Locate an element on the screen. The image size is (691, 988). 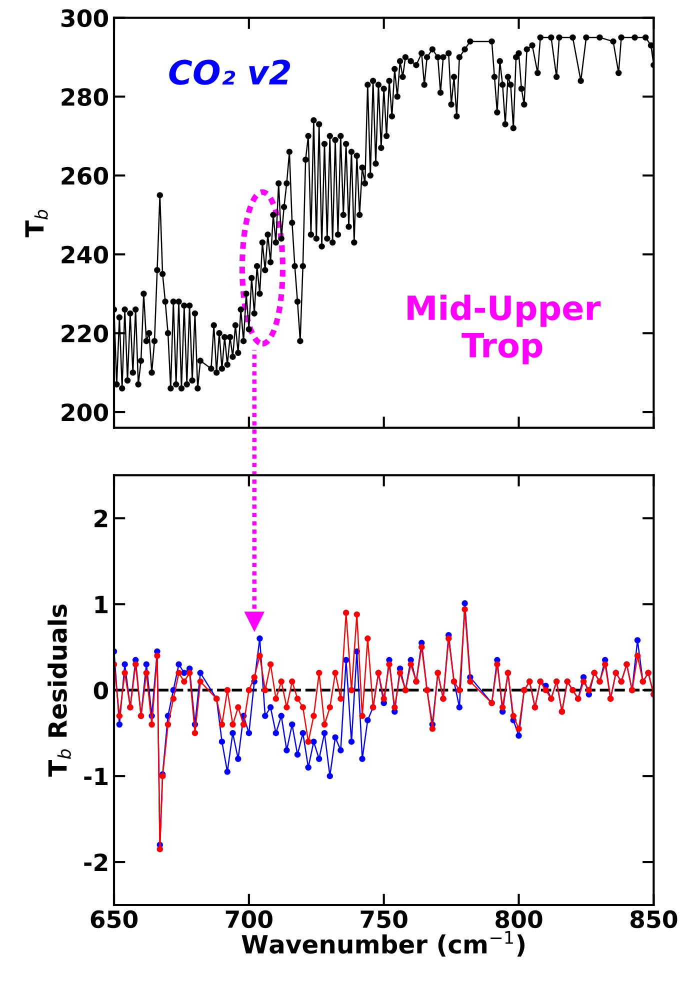
x-tick-label: 800 is located at coordinates (519, 919).